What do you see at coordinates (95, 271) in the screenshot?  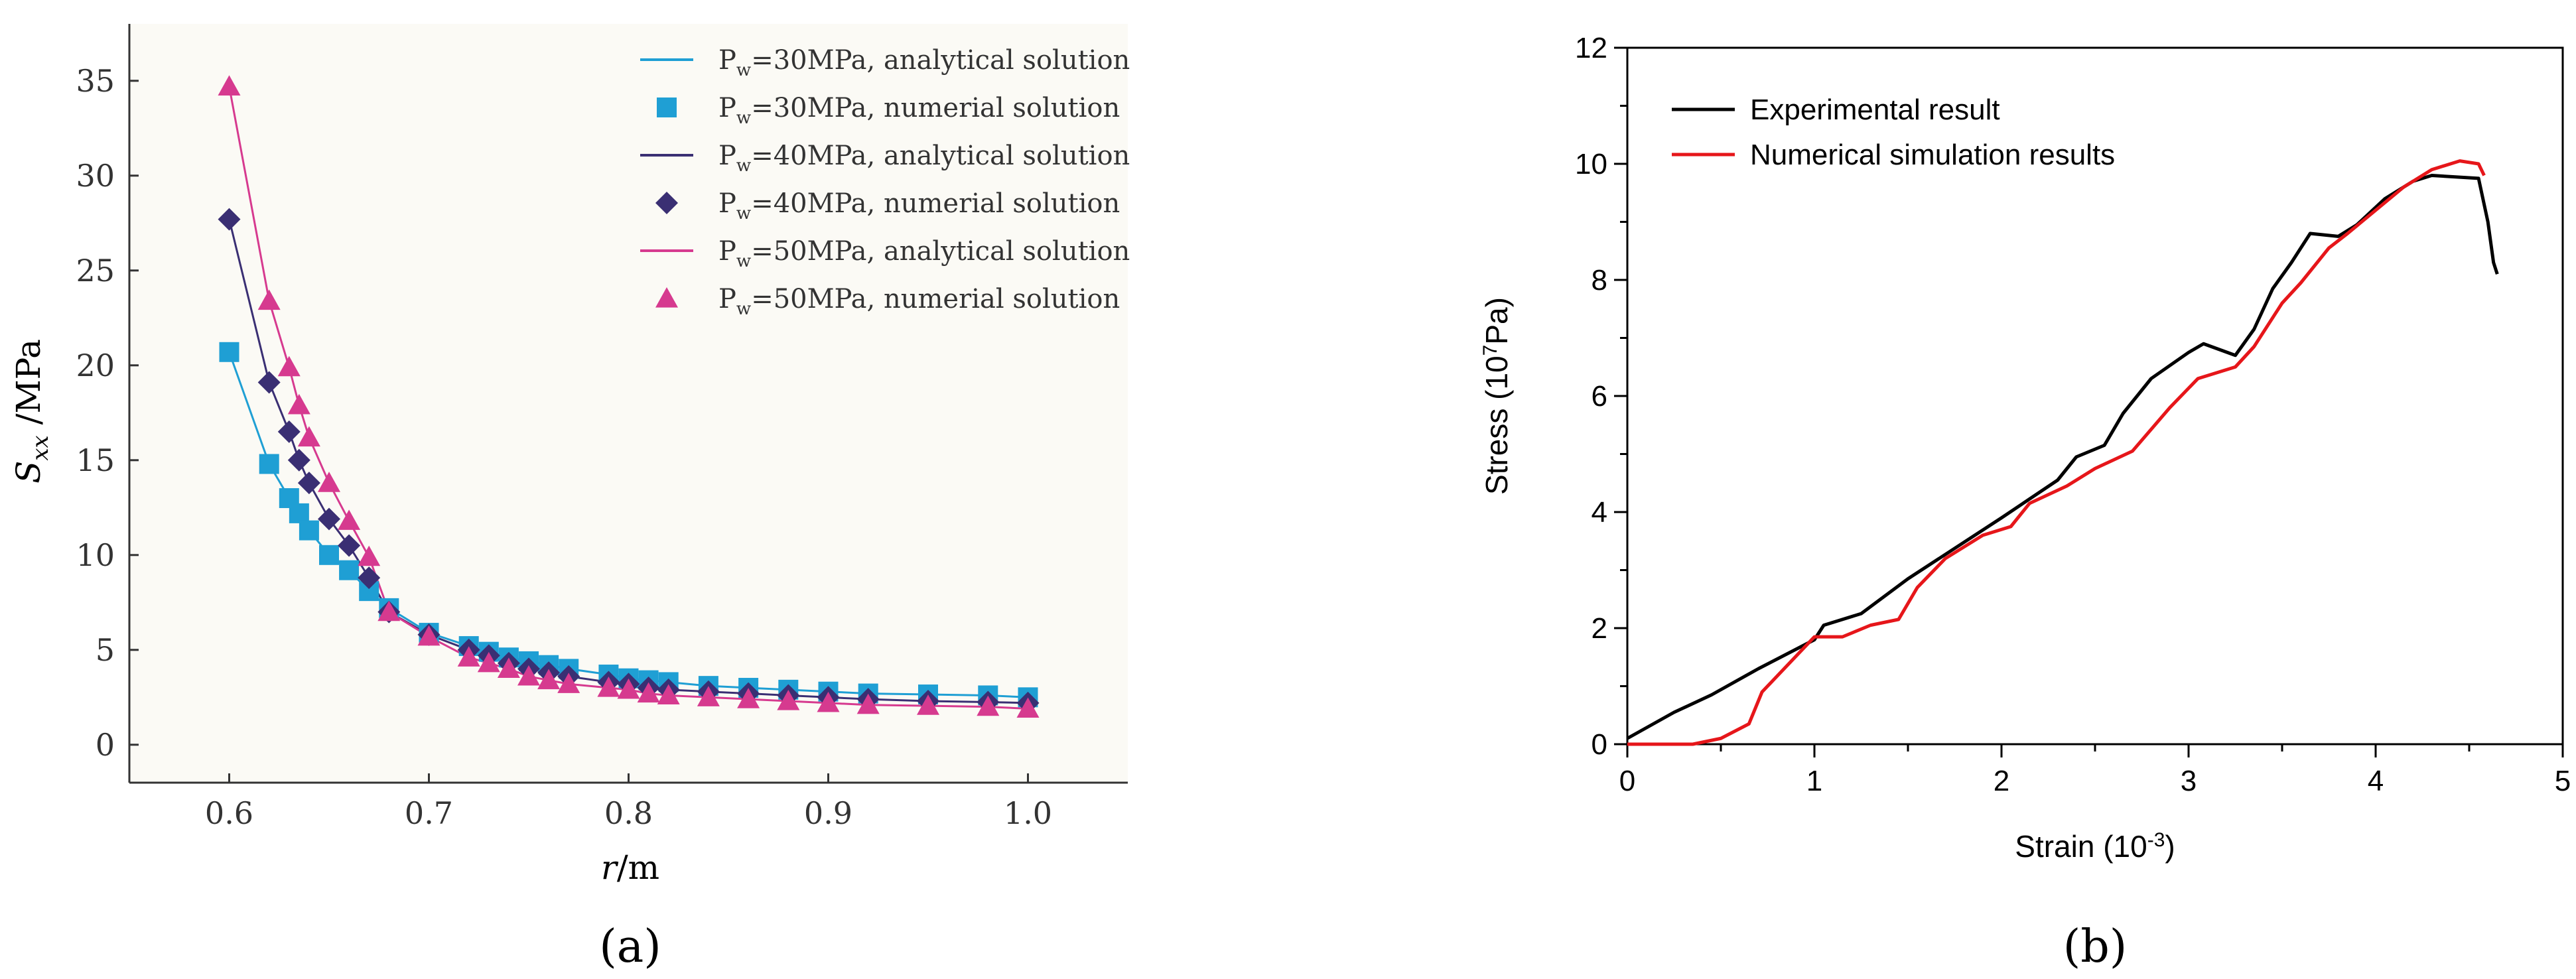 I see `panel-a-y-tick-label: 25` at bounding box center [95, 271].